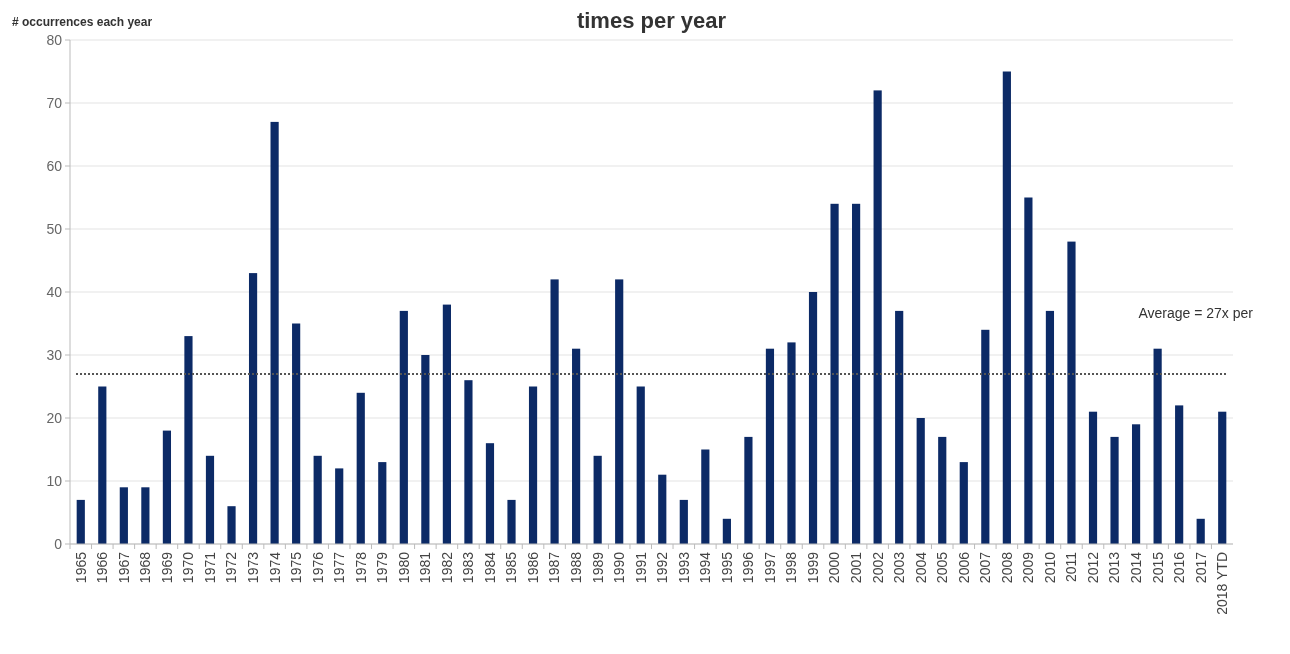  Describe the element at coordinates (985, 567) in the screenshot. I see `x-tick-label: 2007` at that location.